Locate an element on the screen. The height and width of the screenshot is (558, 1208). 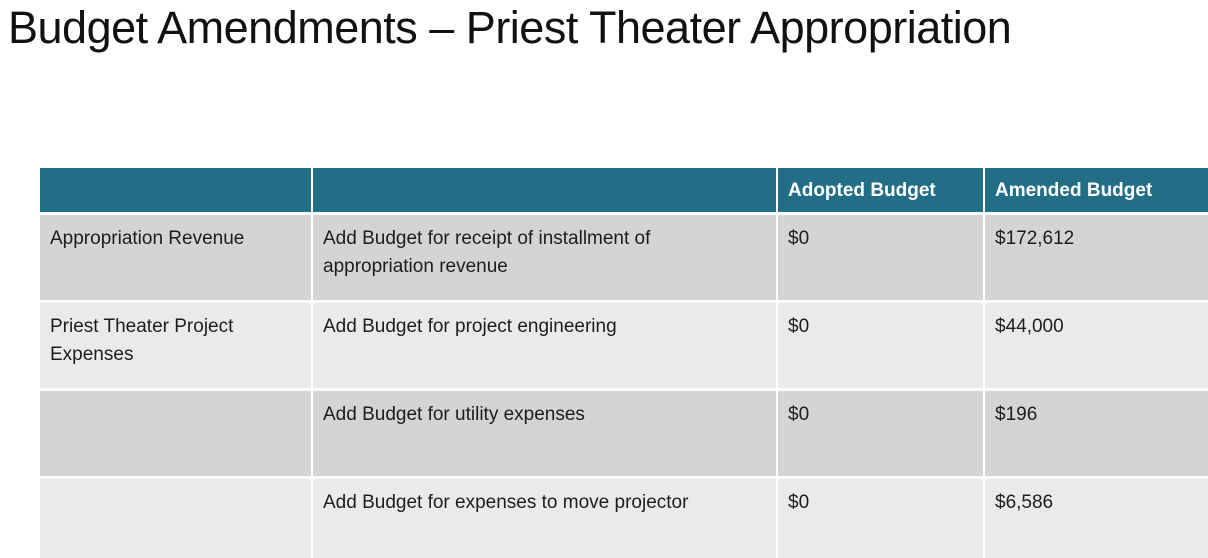
cell-description: Add Budget for project engineering is located at coordinates (545, 347).